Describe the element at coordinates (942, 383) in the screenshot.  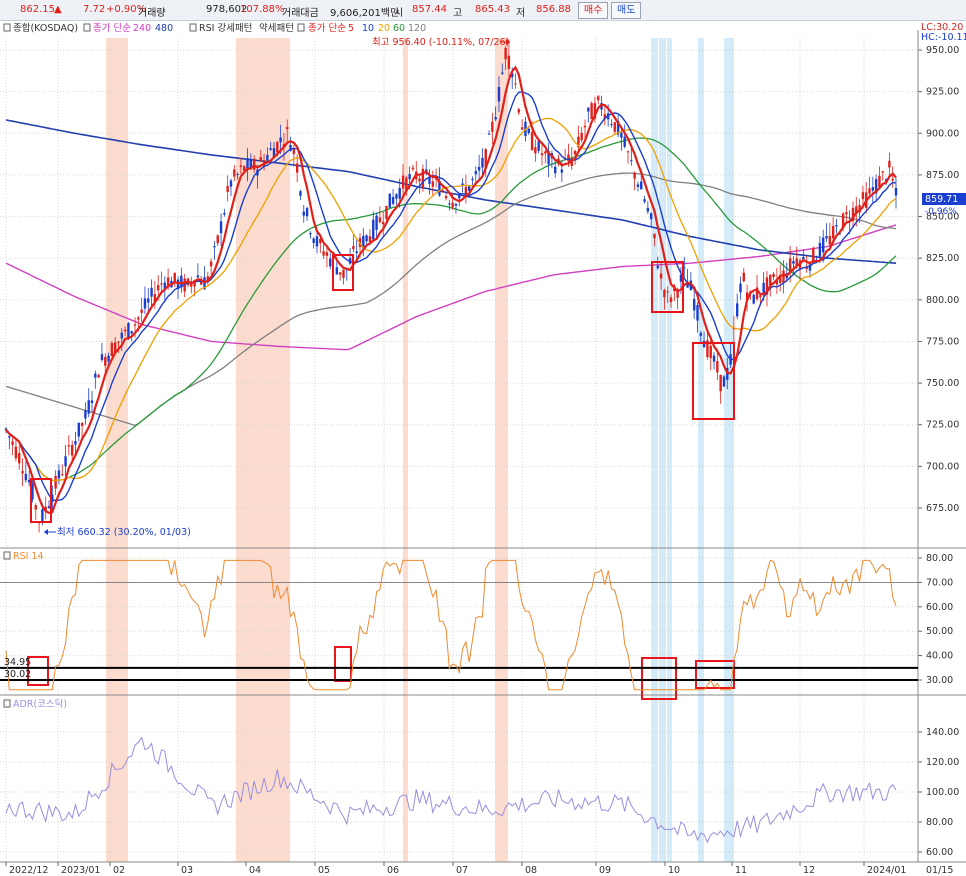
I see `price-tick-label: 750.00` at that location.